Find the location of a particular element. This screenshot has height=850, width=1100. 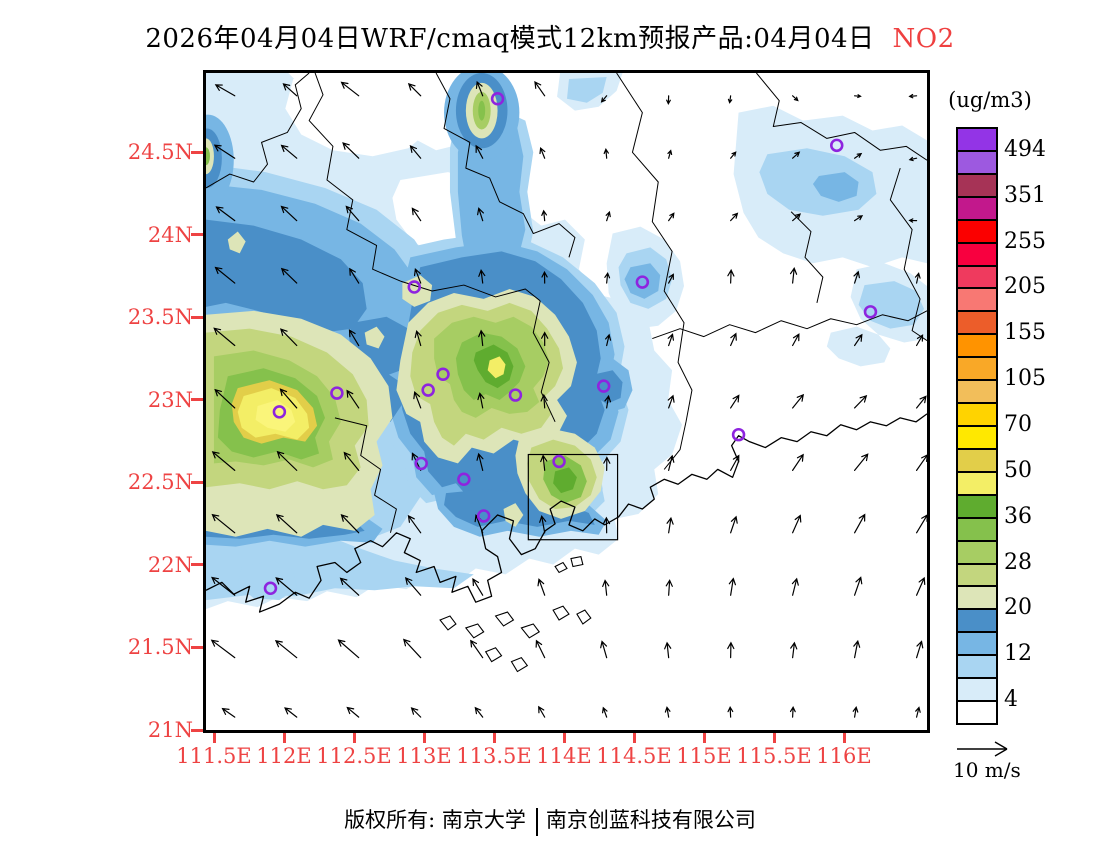

legend-value-label: 70 is located at coordinates (1018, 424).